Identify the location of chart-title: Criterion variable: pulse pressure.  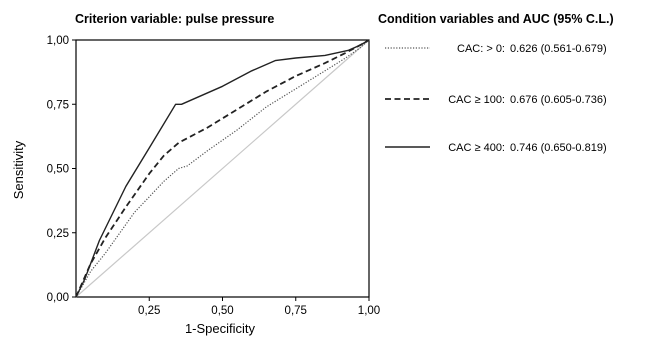
(174, 19).